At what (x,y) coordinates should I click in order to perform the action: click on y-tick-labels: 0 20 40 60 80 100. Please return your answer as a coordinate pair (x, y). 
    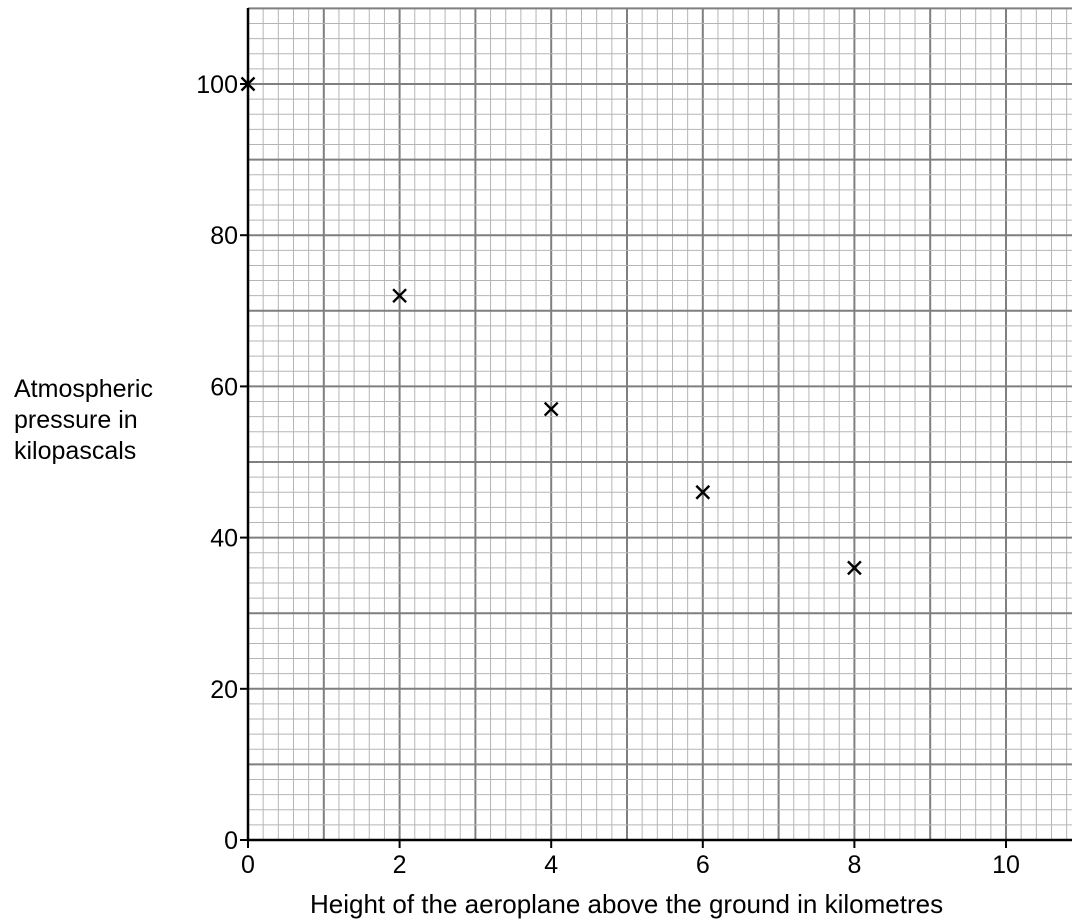
    Looking at the image, I should click on (217, 463).